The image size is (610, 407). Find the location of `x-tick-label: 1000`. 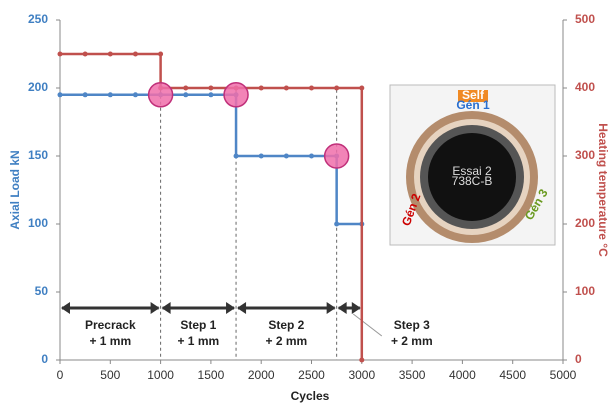

x-tick-label: 1000 is located at coordinates (160, 375).